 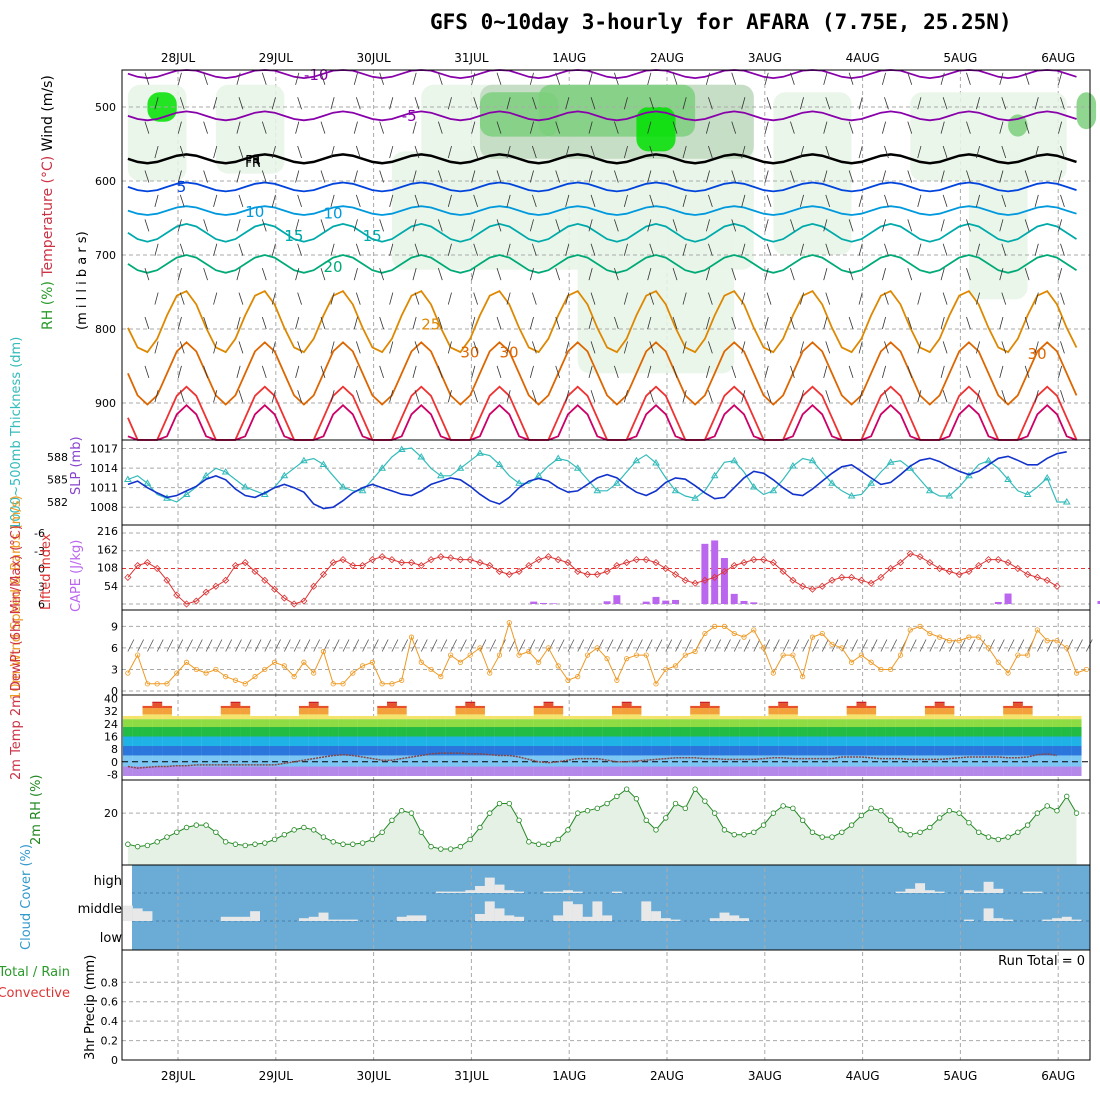 I want to click on temp-tick-label: 0, so click(x=114, y=762).